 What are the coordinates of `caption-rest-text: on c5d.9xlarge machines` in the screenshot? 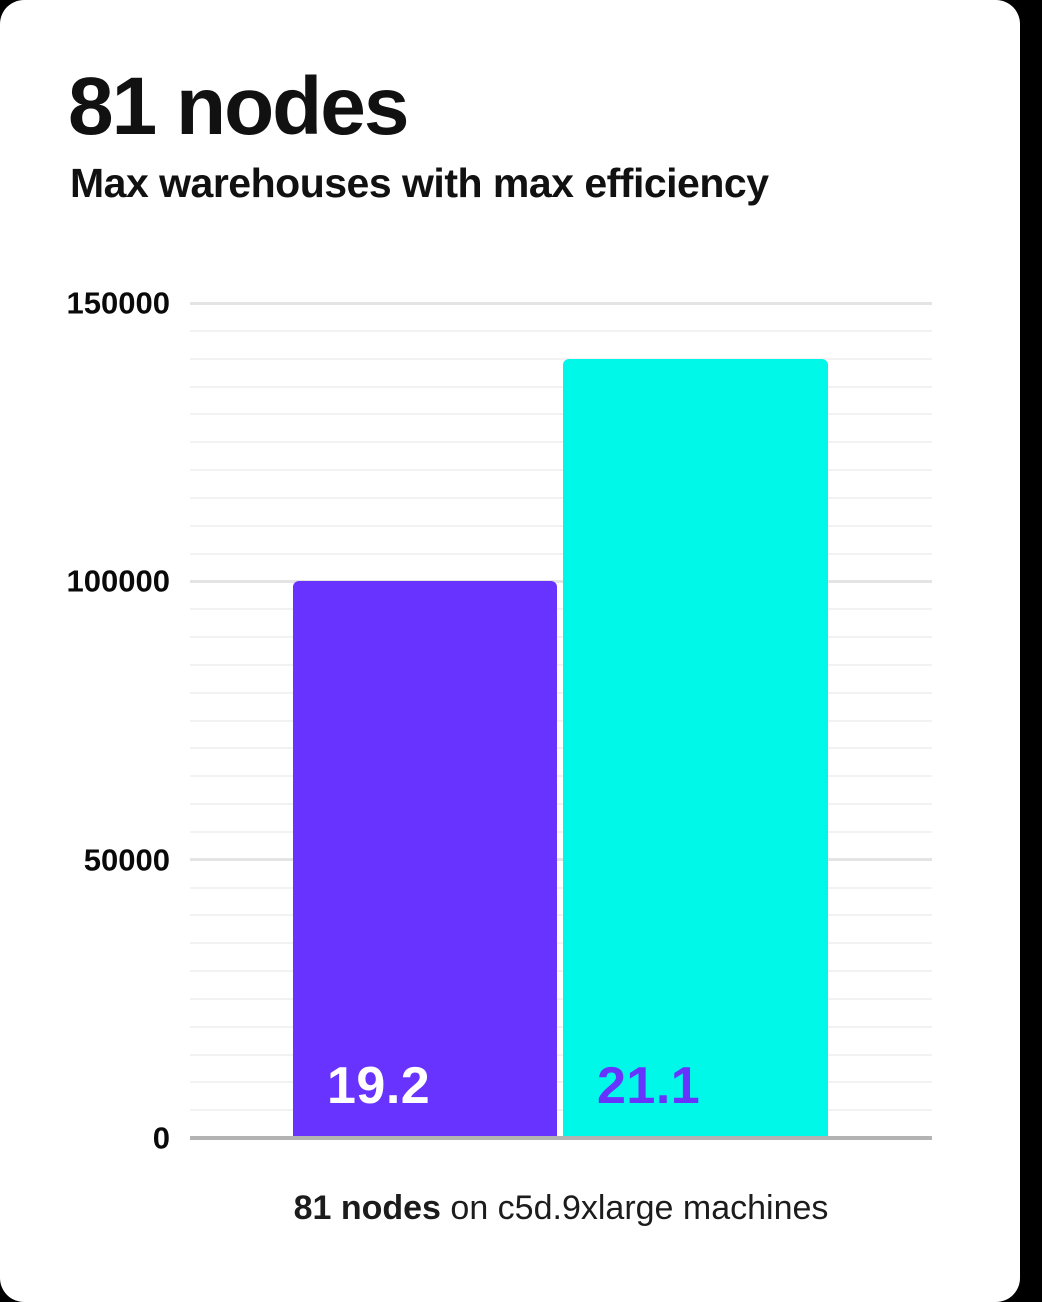 It's located at (634, 1208).